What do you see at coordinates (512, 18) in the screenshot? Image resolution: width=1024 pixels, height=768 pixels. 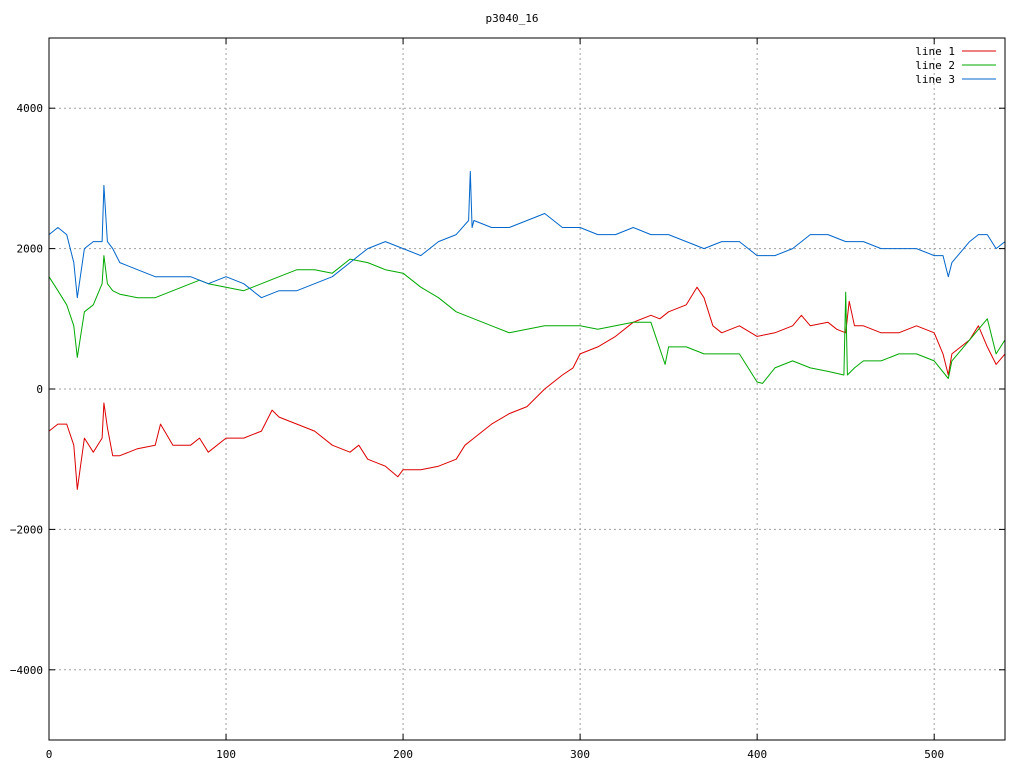 I see `chart-title: p3040_16` at bounding box center [512, 18].